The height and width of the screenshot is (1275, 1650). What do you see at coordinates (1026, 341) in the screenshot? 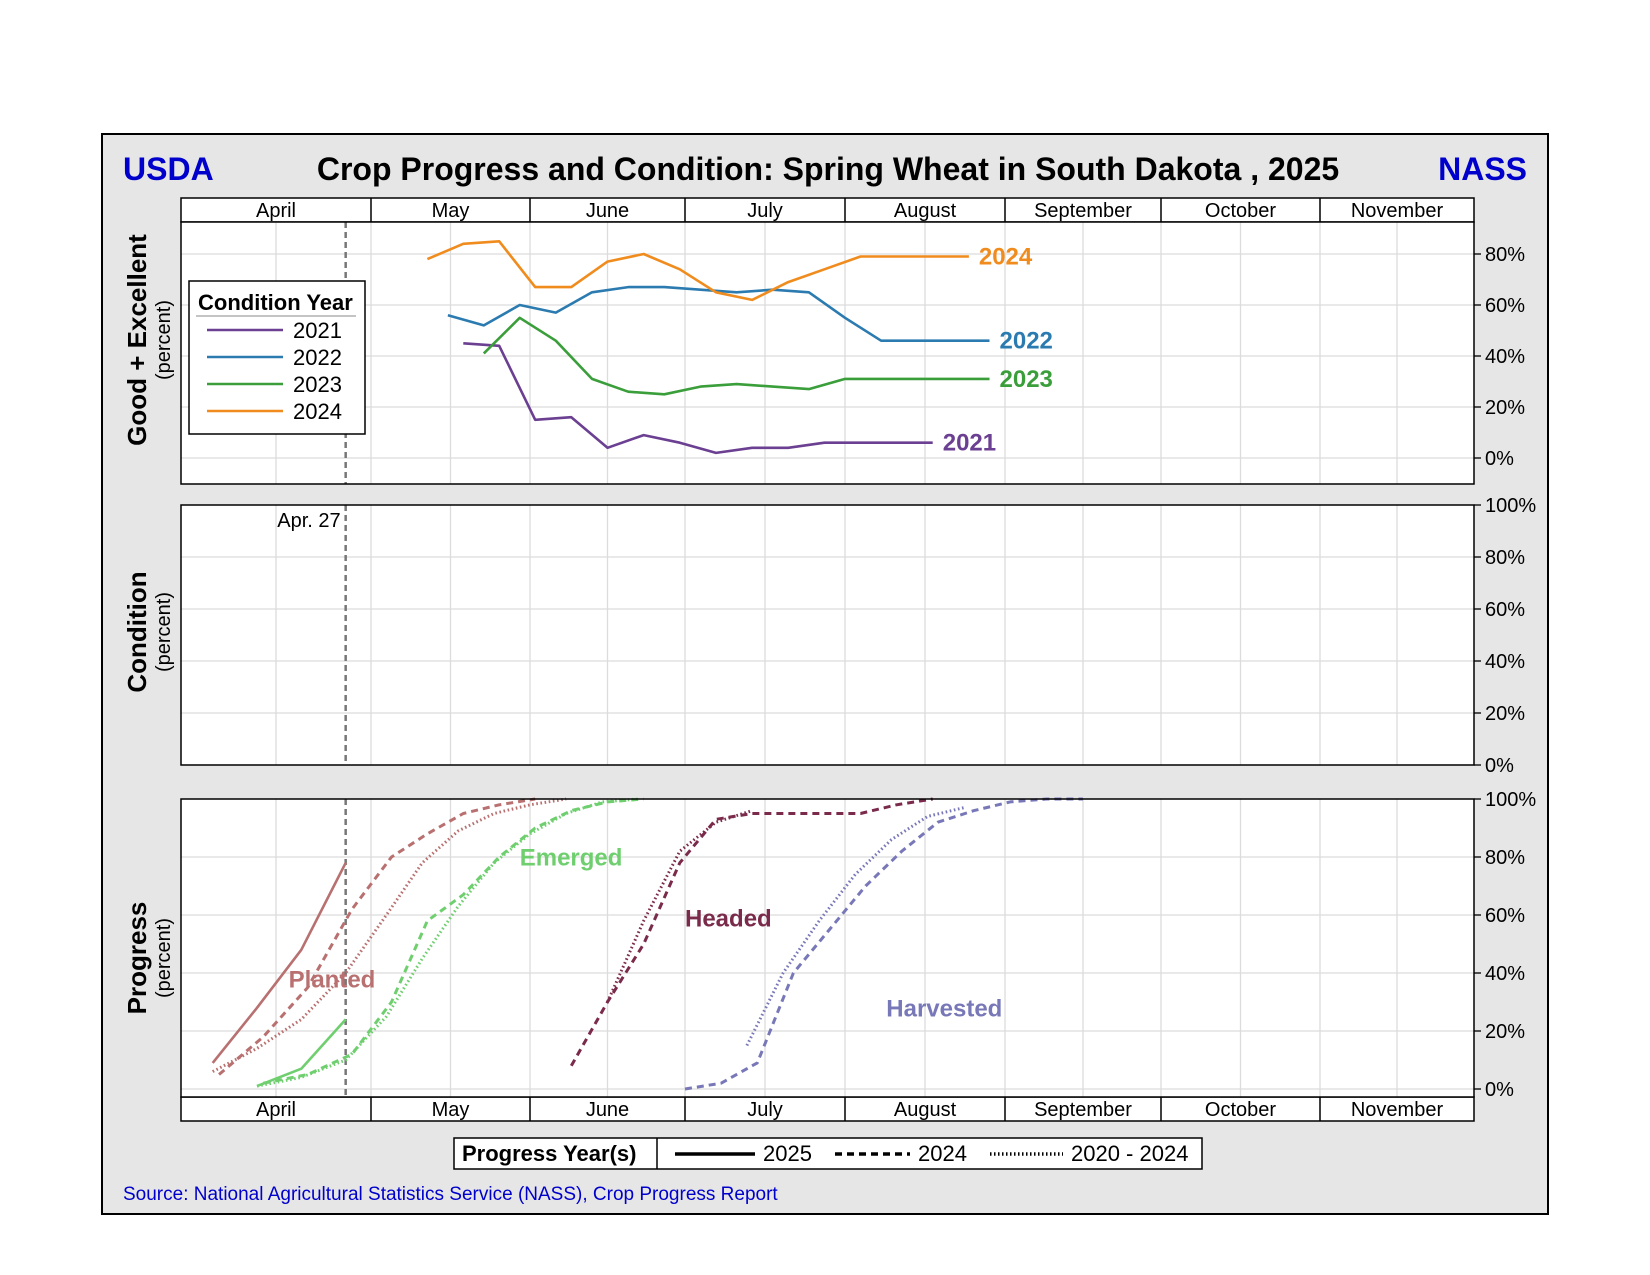
I see `series-end-label: 2022` at bounding box center [1026, 341].